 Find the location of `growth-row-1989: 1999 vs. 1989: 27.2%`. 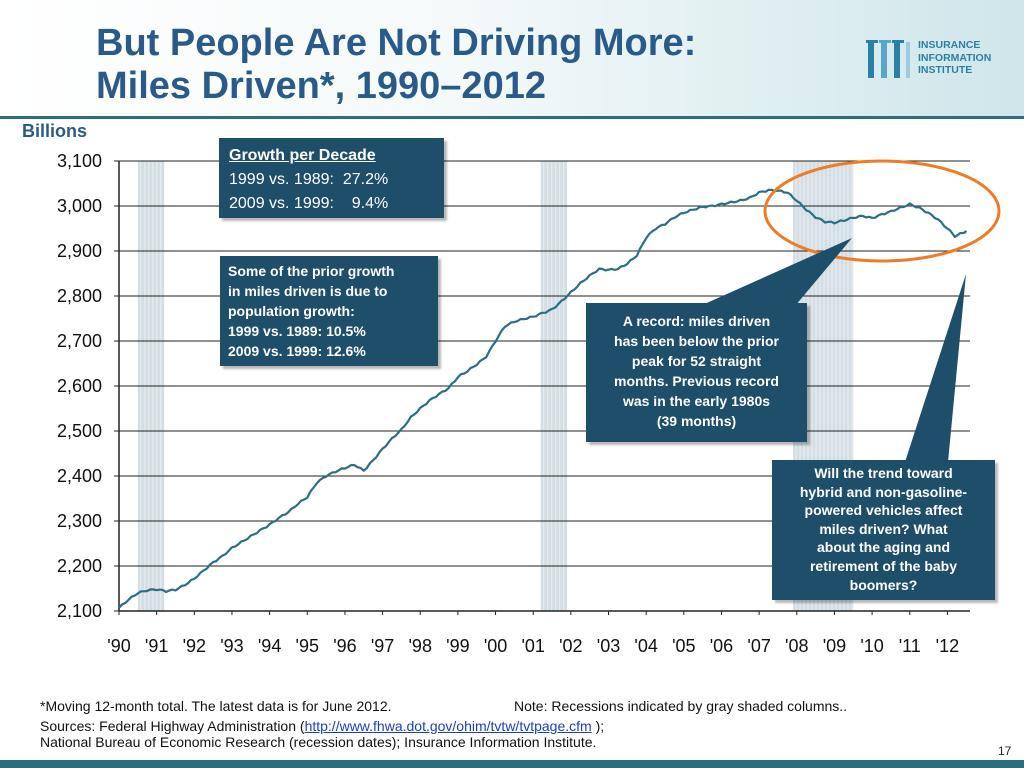

growth-row-1989: 1999 vs. 1989: 27.2% is located at coordinates (309, 179).